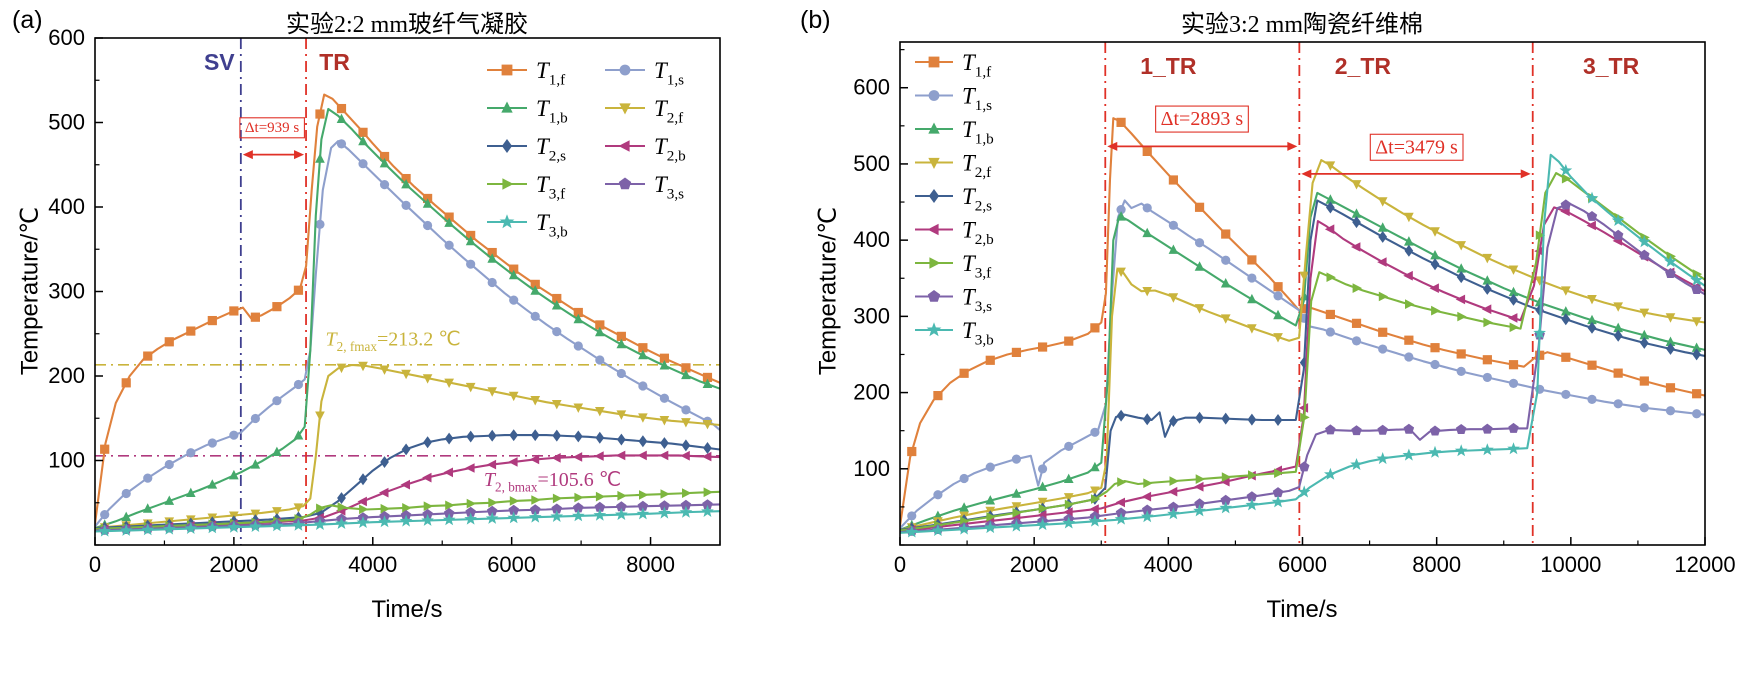 The image size is (1751, 682). I want to click on legend: T1,f T1,sT1,b T2,fT2,s T2,bT3,f T3,sT3,b, so click(954, 199).